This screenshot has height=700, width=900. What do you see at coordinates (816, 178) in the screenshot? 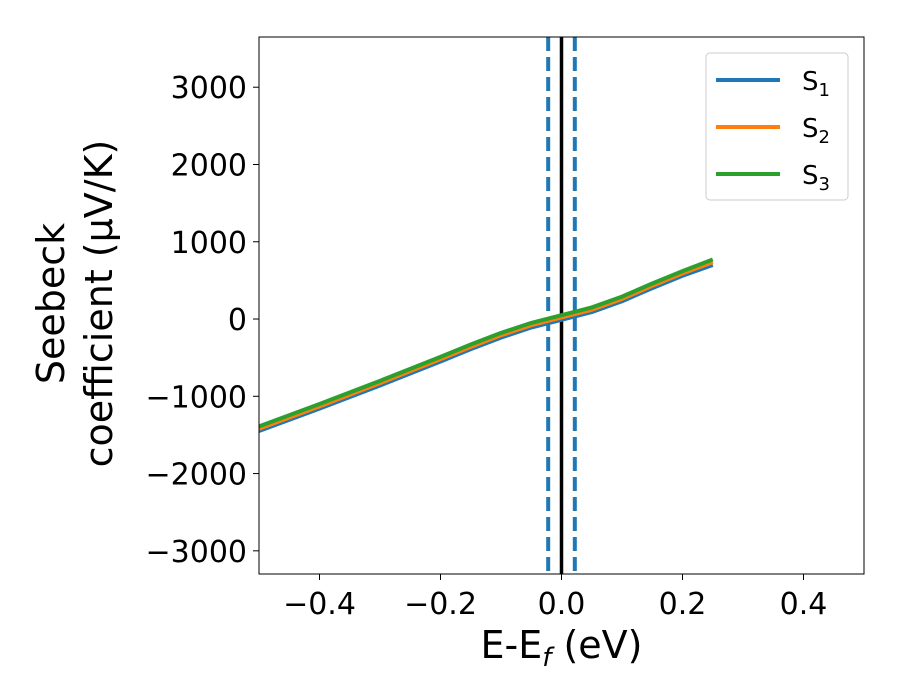
I see `legend-label-s3: S3` at bounding box center [816, 178].